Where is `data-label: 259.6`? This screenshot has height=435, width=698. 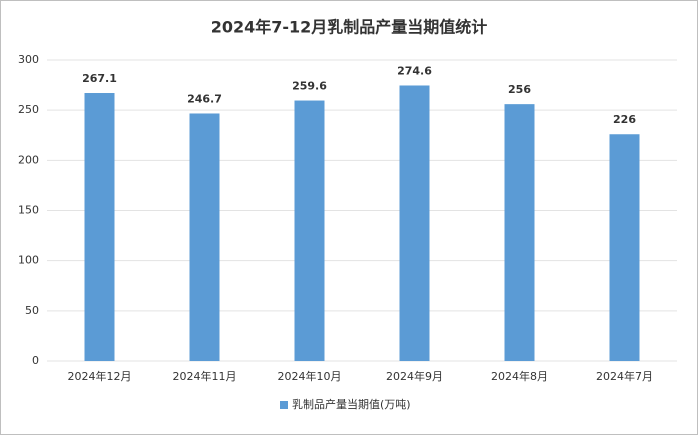 data-label: 259.6 is located at coordinates (309, 86).